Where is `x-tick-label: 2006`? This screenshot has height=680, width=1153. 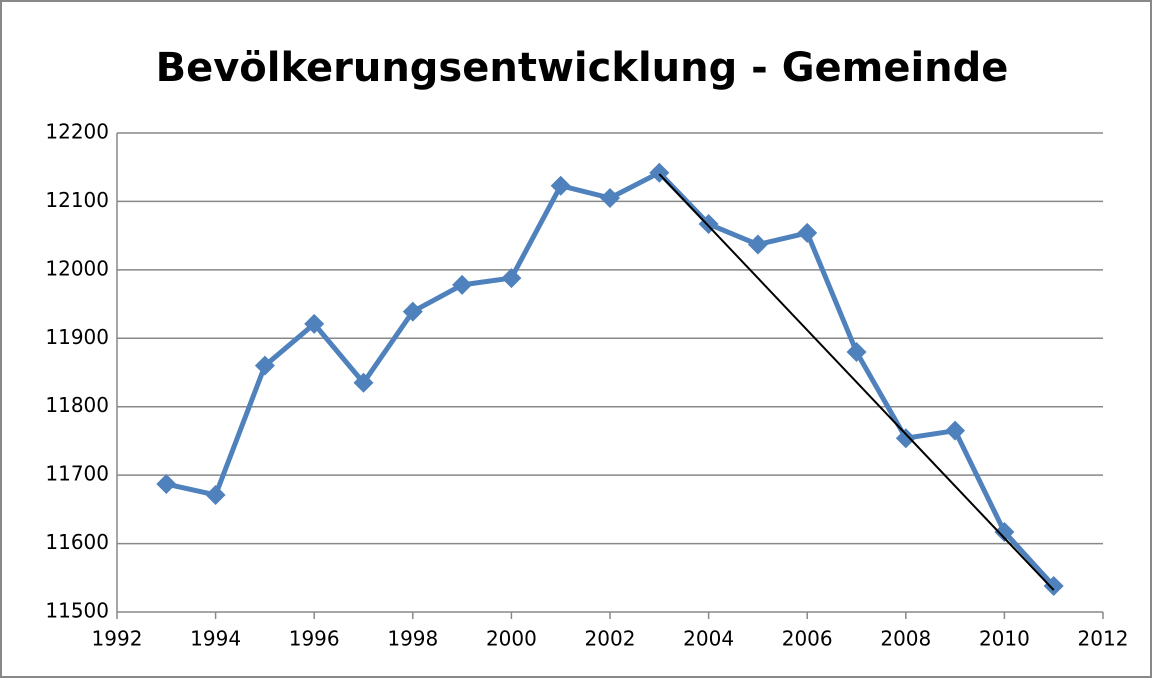 x-tick-label: 2006 is located at coordinates (807, 639).